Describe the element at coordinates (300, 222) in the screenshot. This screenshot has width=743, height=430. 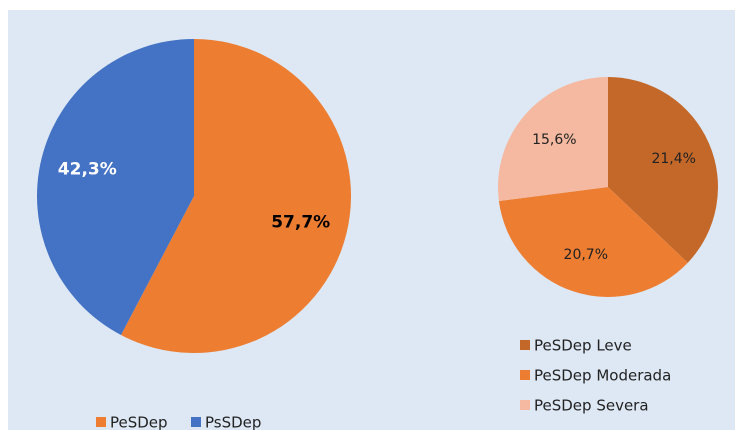
I see `data-label: 57,7%` at that location.